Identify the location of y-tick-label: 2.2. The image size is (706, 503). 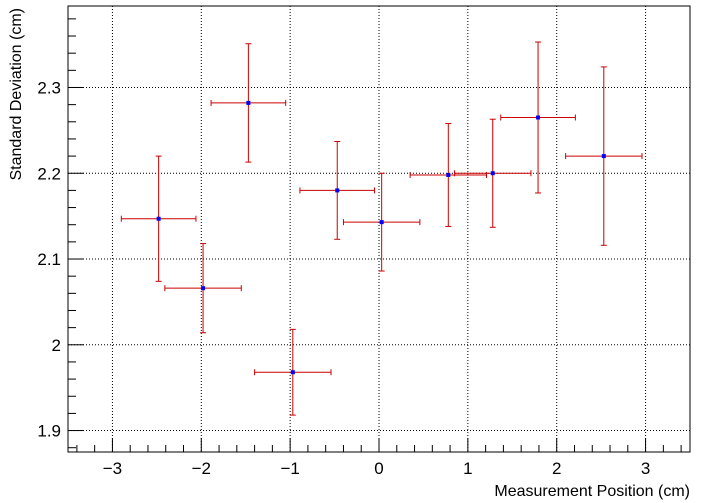
(49, 173).